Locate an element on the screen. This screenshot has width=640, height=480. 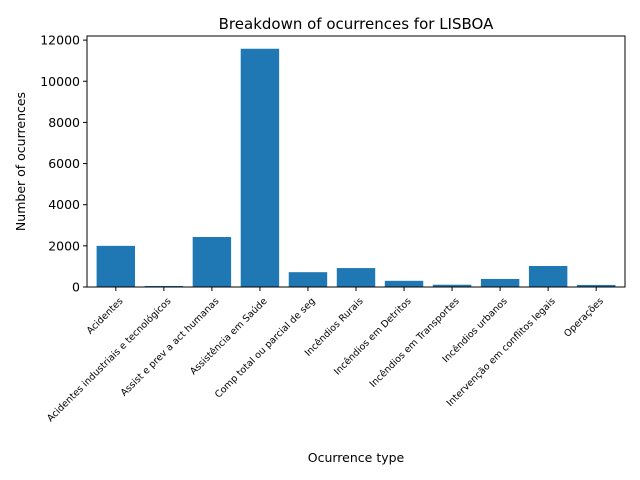
y-axis-label: Number of ocurrences is located at coordinates (20, 161).